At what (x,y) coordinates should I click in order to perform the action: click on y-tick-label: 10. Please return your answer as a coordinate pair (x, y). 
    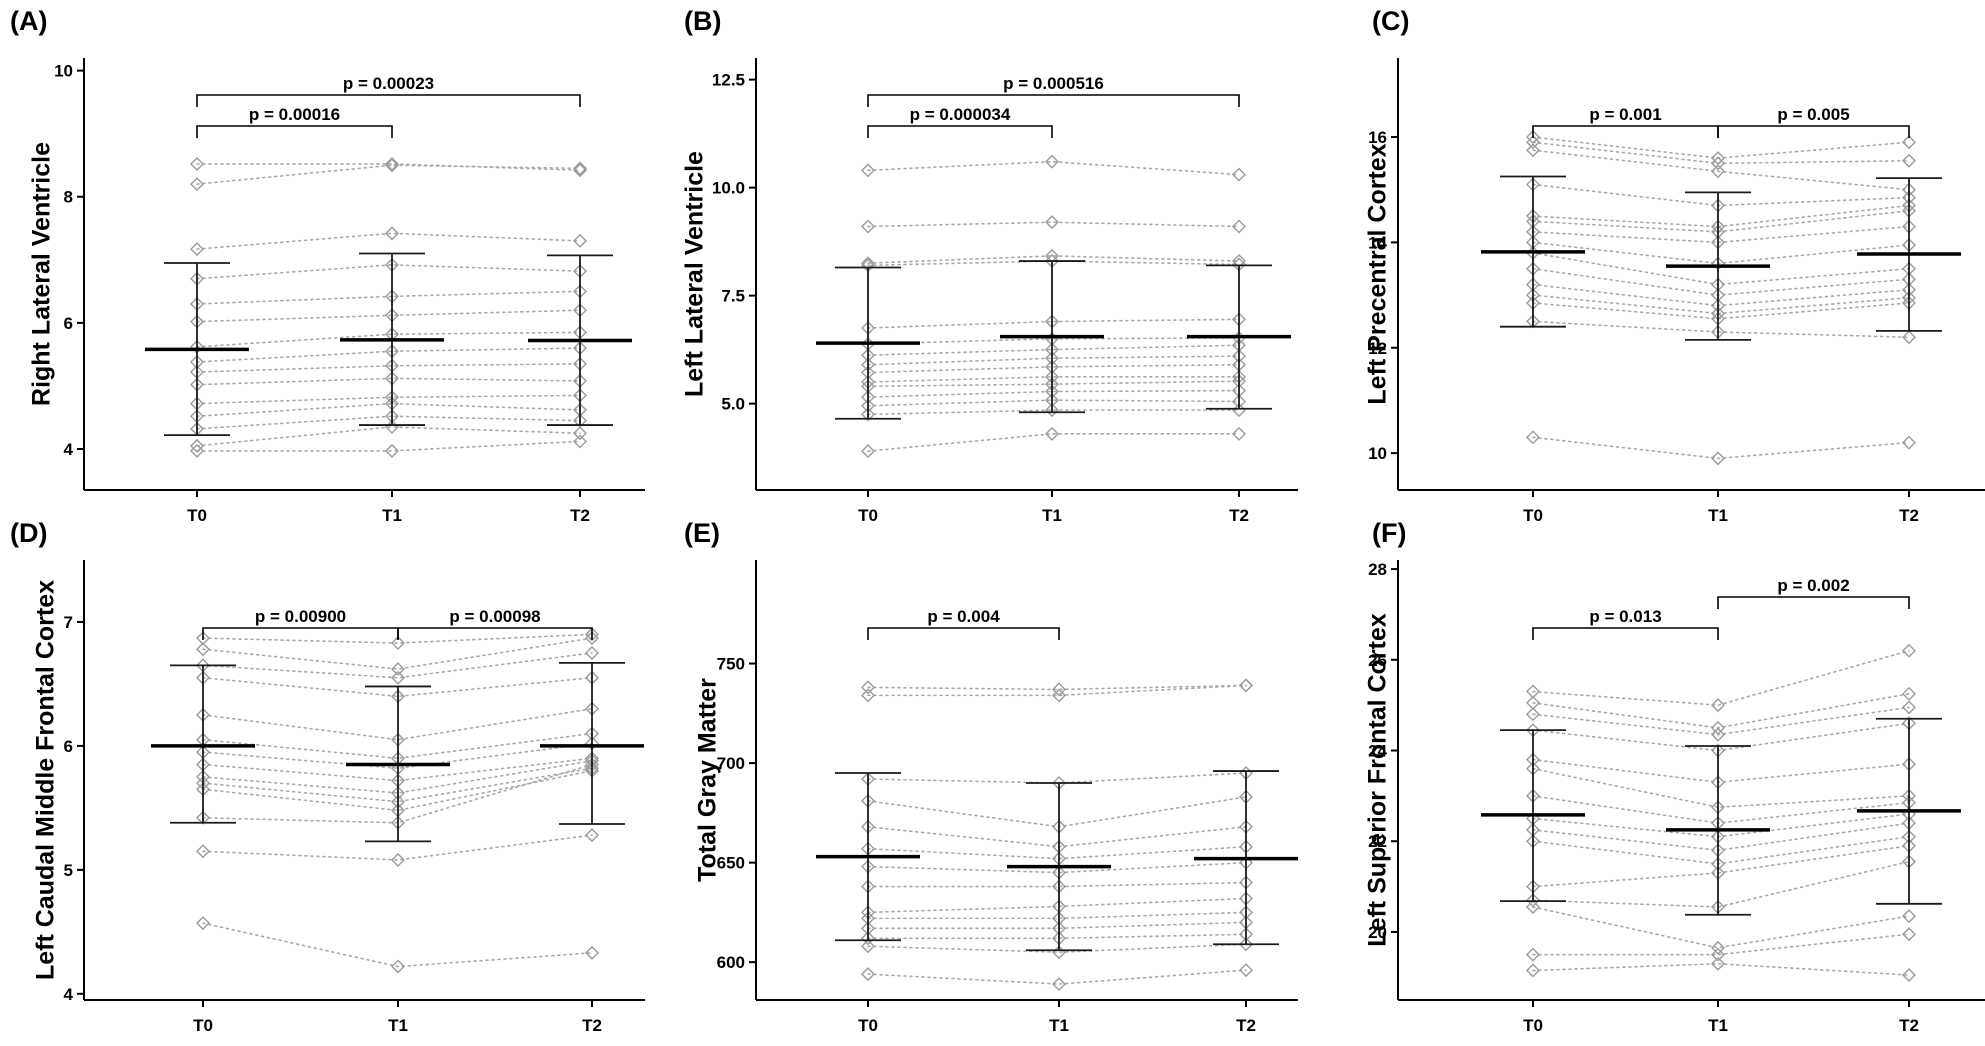
    Looking at the image, I should click on (1377, 453).